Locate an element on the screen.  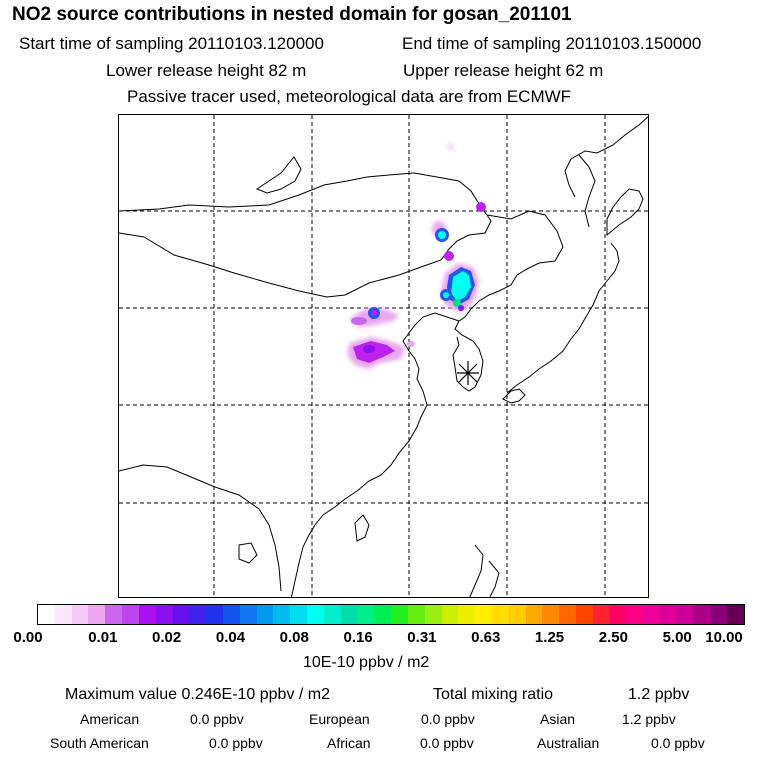
colorbar-tick-label: 0.04 is located at coordinates (230, 637).